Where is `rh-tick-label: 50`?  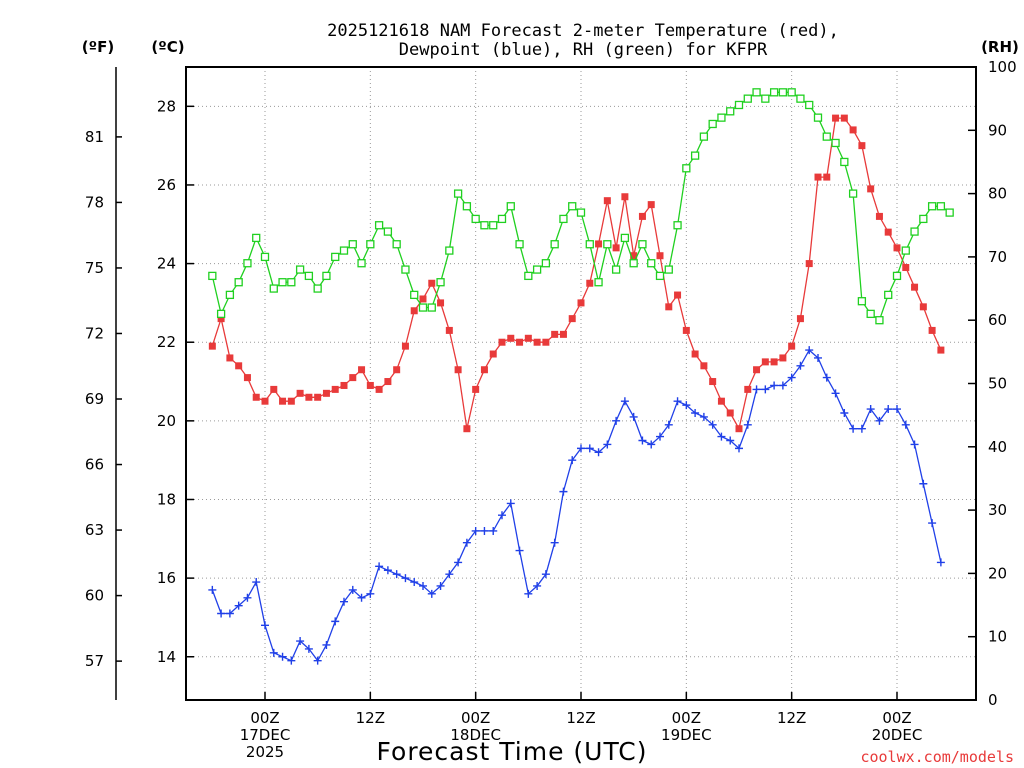
rh-tick-label: 50 is located at coordinates (997, 384).